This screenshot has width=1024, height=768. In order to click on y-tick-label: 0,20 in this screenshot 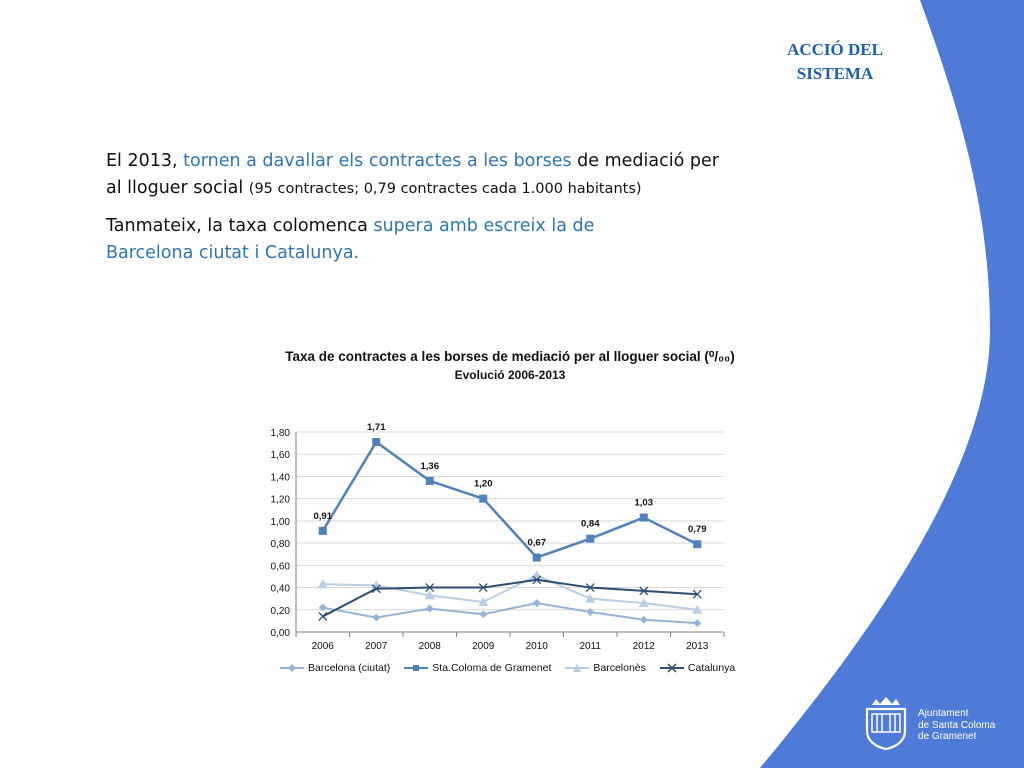, I will do `click(281, 611)`.